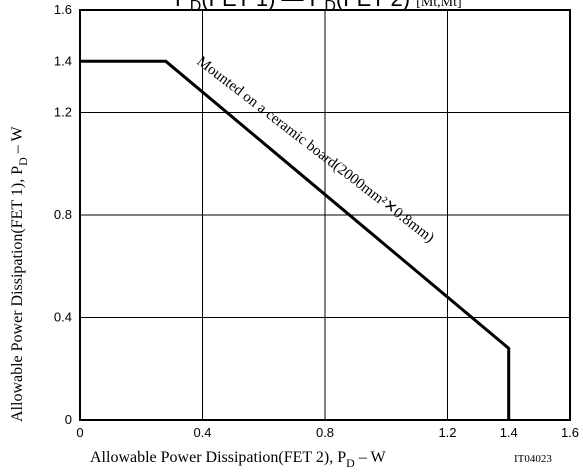 Image resolution: width=583 pixels, height=474 pixels. Describe the element at coordinates (63, 112) in the screenshot. I see `y-tick-label: 1.2` at that location.